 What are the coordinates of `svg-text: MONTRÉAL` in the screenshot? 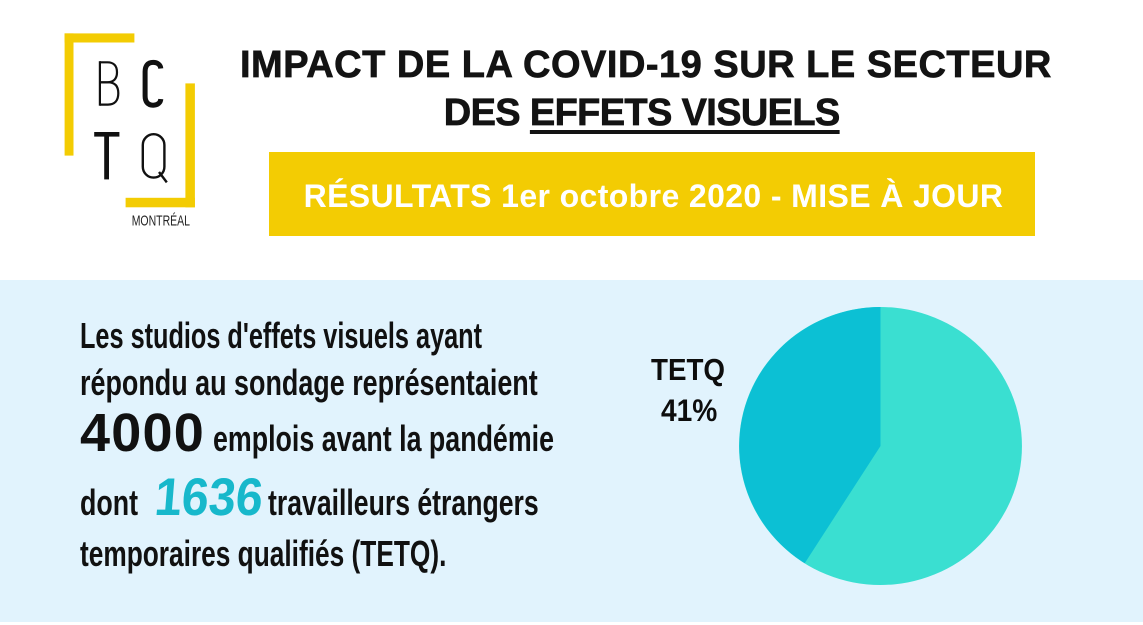 It's located at (161, 221).